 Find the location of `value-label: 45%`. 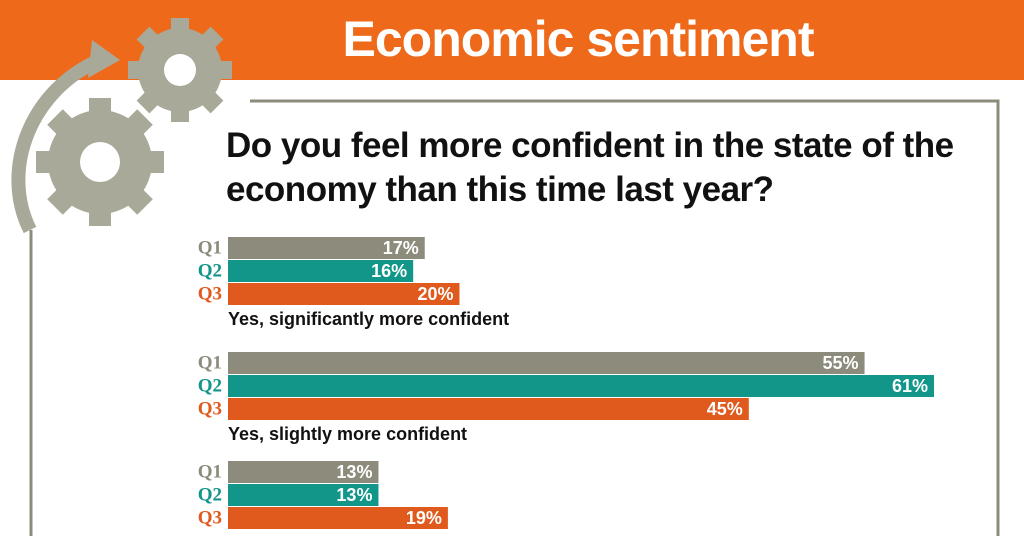

value-label: 45% is located at coordinates (725, 409).